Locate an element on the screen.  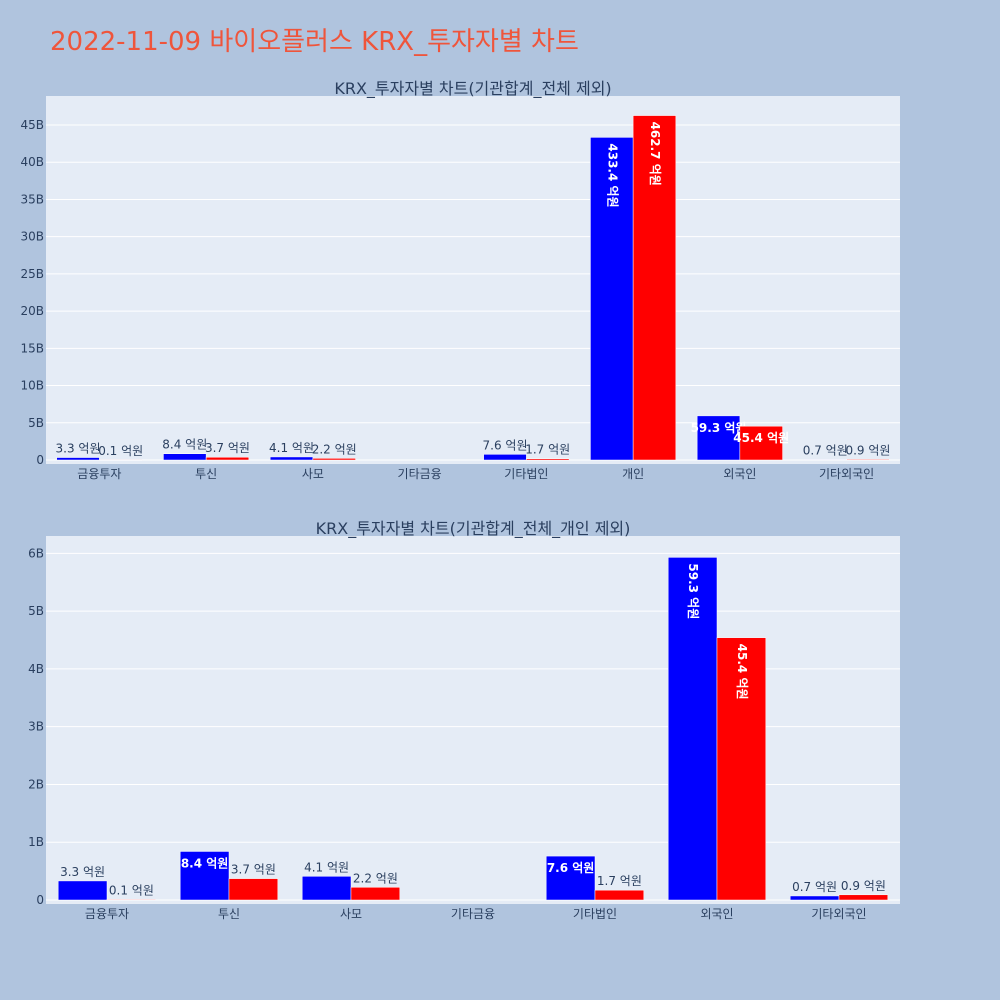
y-tick-label: 20B is located at coordinates (32, 311).